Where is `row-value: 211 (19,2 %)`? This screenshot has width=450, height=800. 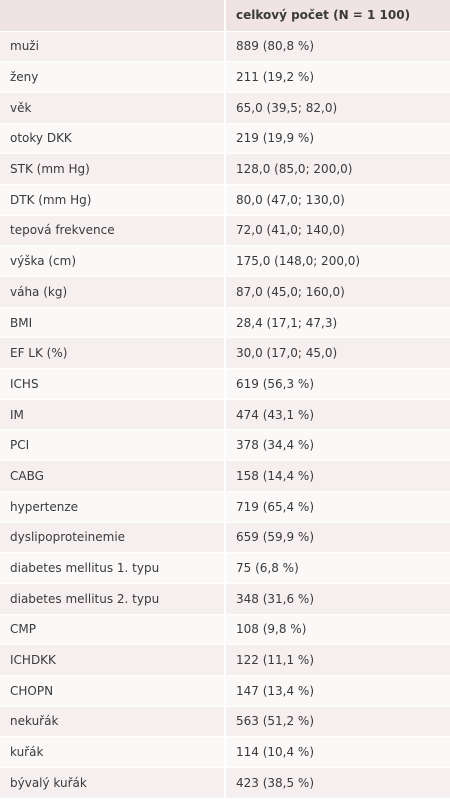
row-value: 211 (19,2 %) is located at coordinates (337, 77).